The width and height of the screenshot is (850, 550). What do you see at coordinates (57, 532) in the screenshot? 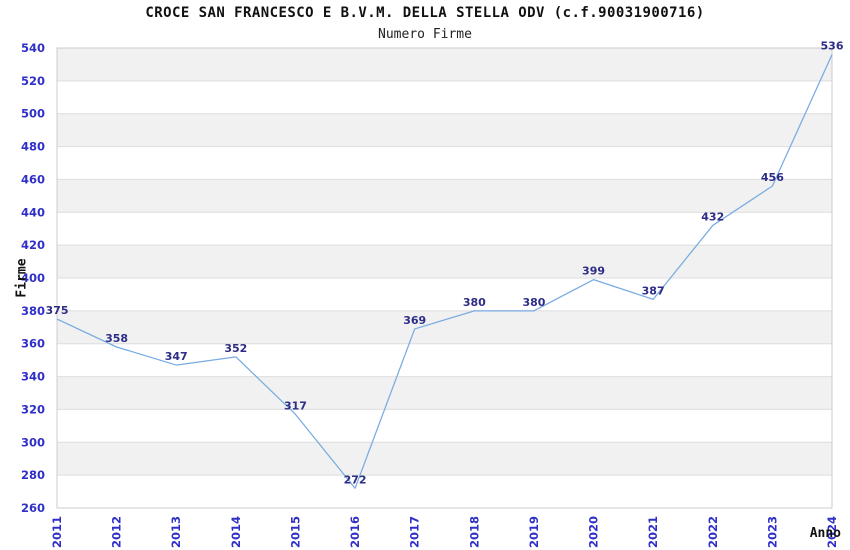
I see `x-tick-label: 2011` at bounding box center [57, 532].